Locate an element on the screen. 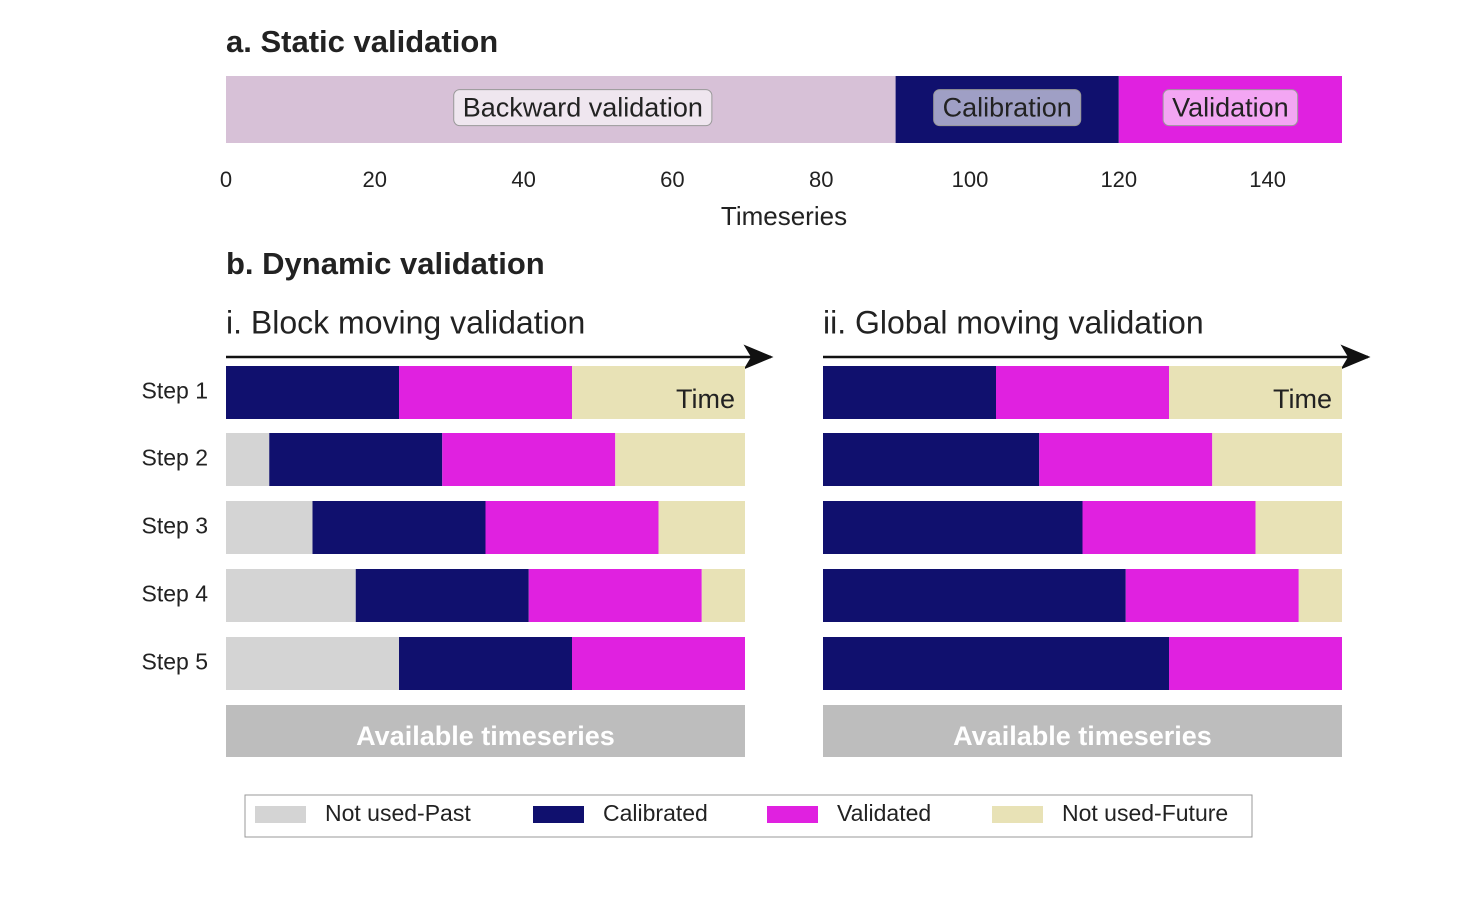 The height and width of the screenshot is (924, 1462). legend-label: Not used-Future is located at coordinates (1145, 813).